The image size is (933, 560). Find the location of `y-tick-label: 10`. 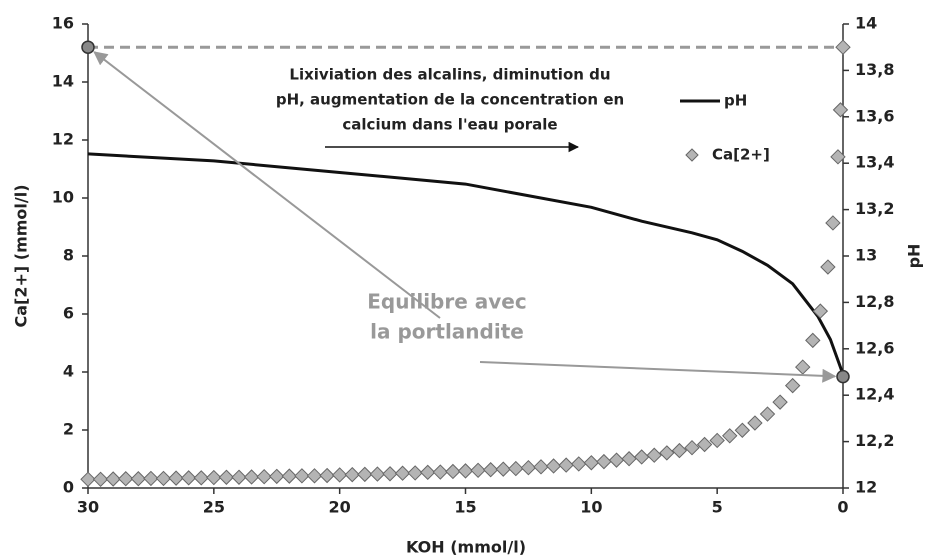

y-tick-label: 10 is located at coordinates (63, 197).